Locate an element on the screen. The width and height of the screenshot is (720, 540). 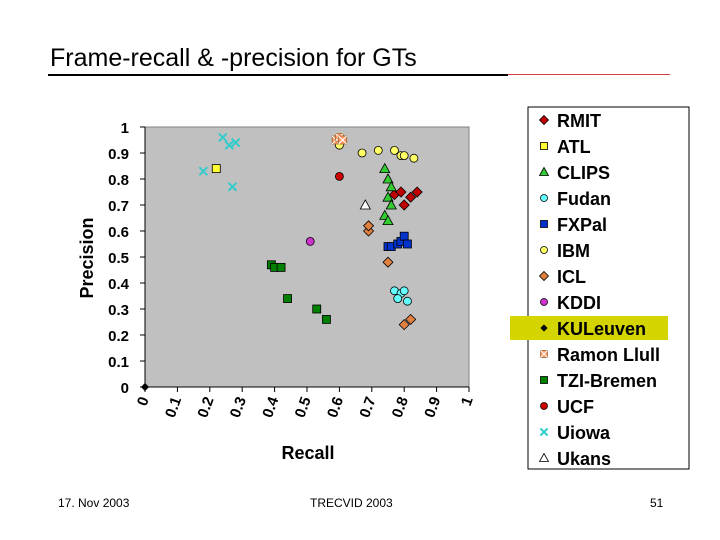
series-ukans is located at coordinates (365, 204).